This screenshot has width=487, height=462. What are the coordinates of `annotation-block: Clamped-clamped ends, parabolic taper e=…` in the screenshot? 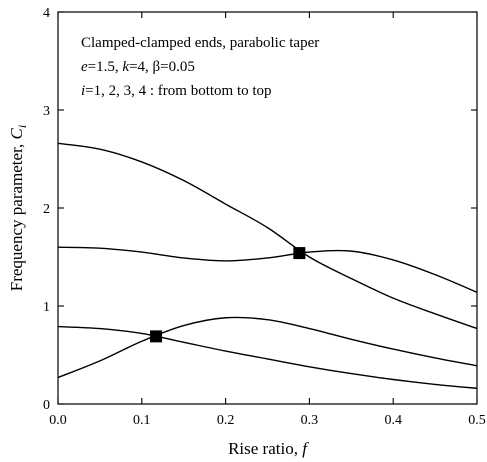 It's located at (200, 67).